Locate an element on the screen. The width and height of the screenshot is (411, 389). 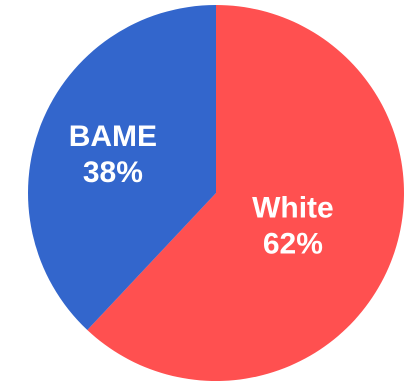
slice-value-bame: 38% is located at coordinates (113, 172).